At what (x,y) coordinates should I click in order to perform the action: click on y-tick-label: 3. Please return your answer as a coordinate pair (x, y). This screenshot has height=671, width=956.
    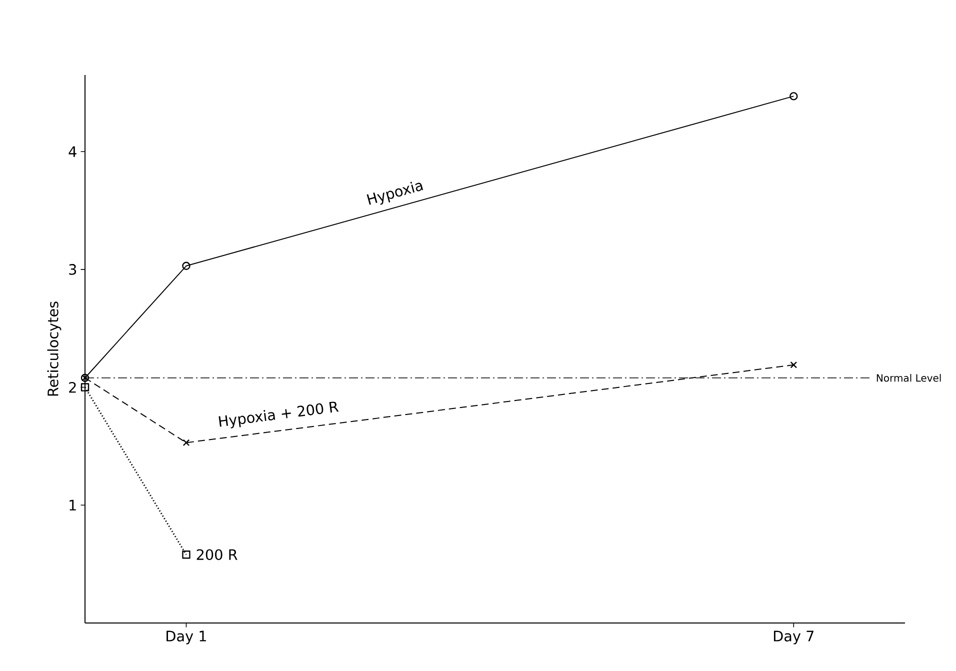
    Looking at the image, I should click on (72, 269).